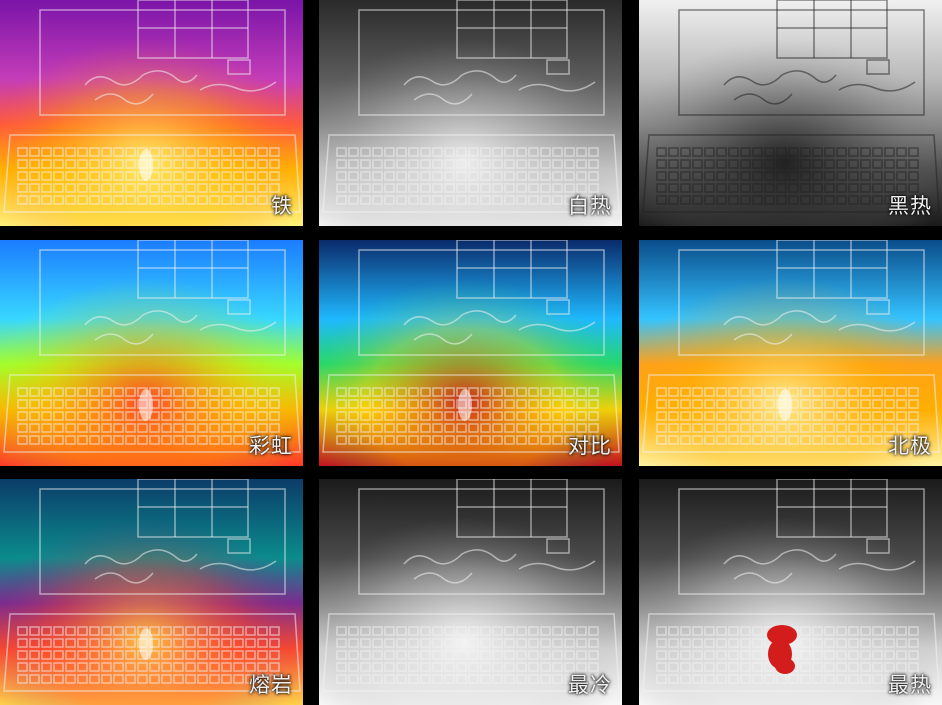 This screenshot has height=705, width=942. Describe the element at coordinates (282, 206) in the screenshot. I see `palette-label: 铁` at that location.